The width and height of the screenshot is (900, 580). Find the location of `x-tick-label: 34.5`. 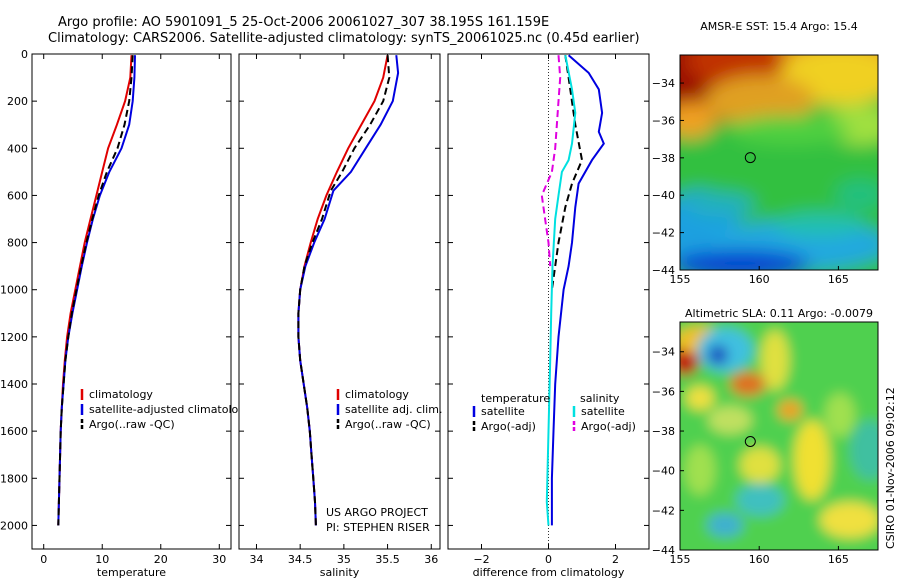

x-tick-label: 34.5 is located at coordinates (300, 559).